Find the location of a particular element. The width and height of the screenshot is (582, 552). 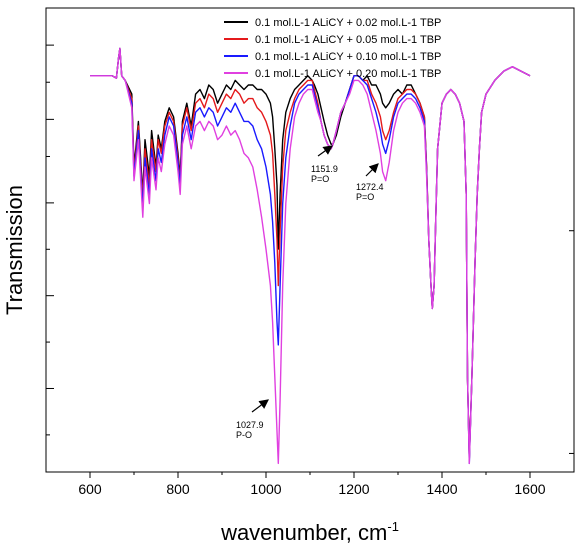

x-tick-label-800: 800 is located at coordinates (178, 489).